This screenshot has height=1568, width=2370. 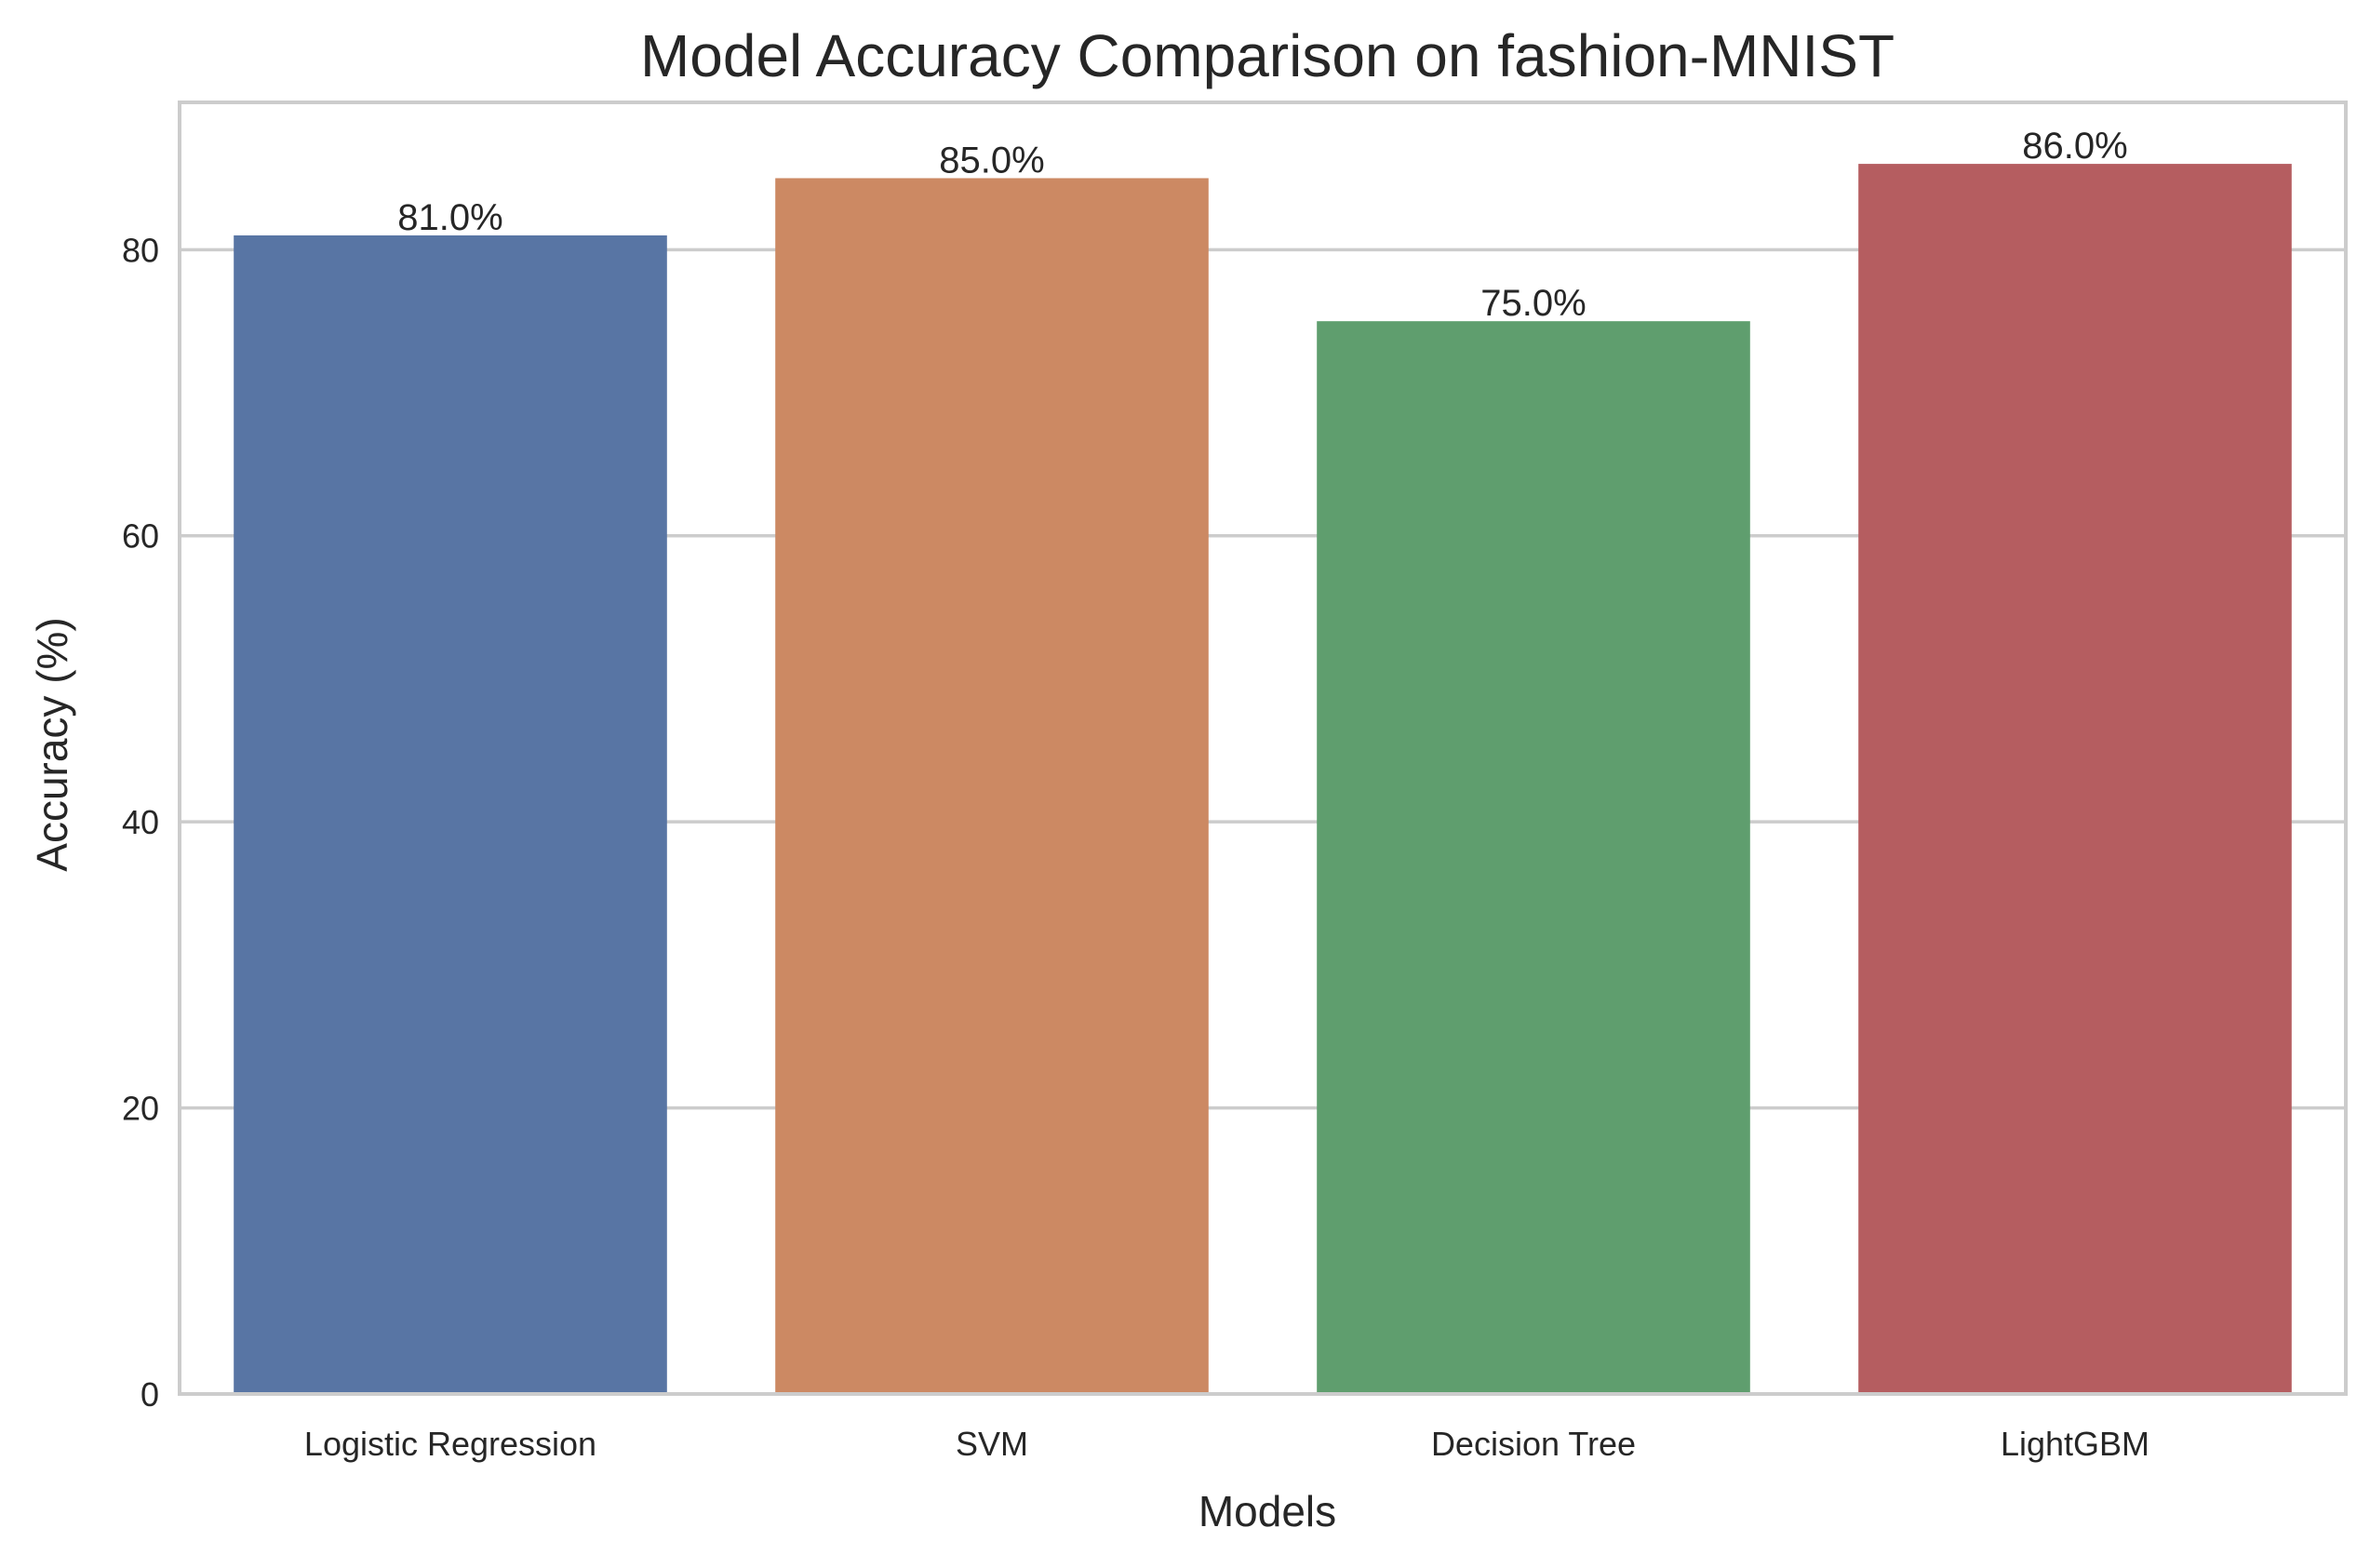 I want to click on x-tick-label: SVM, so click(x=992, y=1444).